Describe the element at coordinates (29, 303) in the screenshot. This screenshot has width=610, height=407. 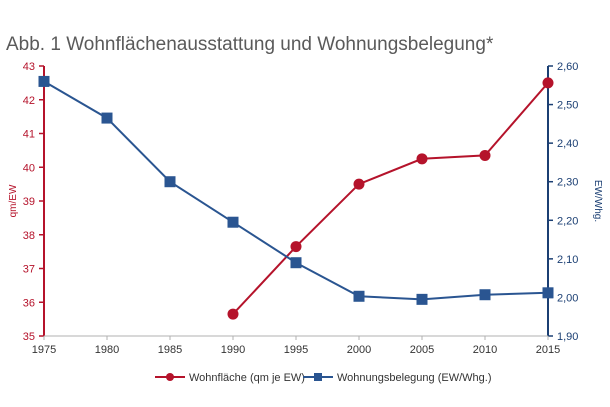
I see `left-axis-tick-label: 36` at that location.